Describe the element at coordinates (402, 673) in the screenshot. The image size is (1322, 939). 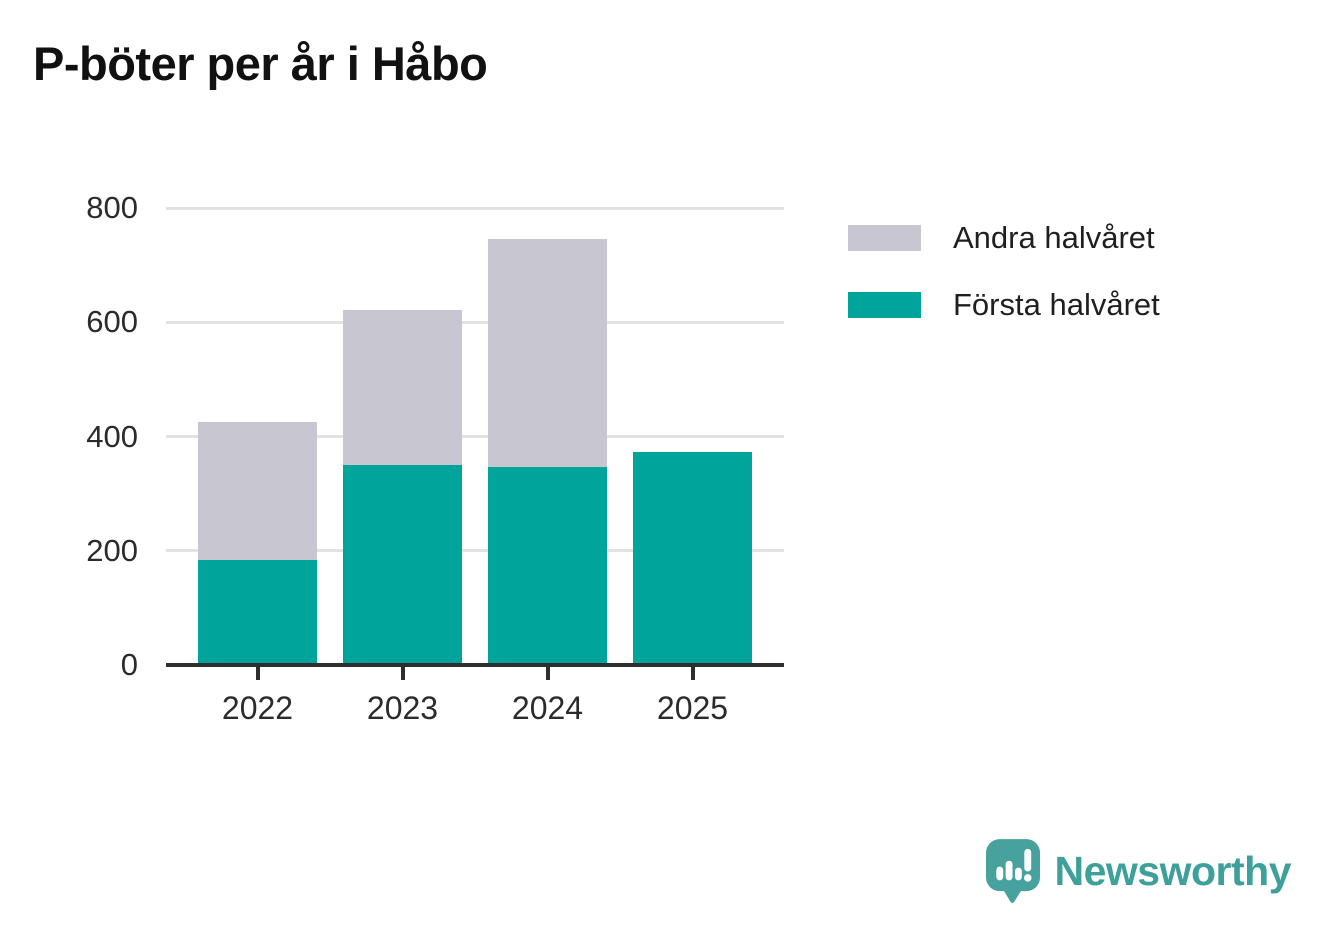
I see `x-tick-2023` at that location.